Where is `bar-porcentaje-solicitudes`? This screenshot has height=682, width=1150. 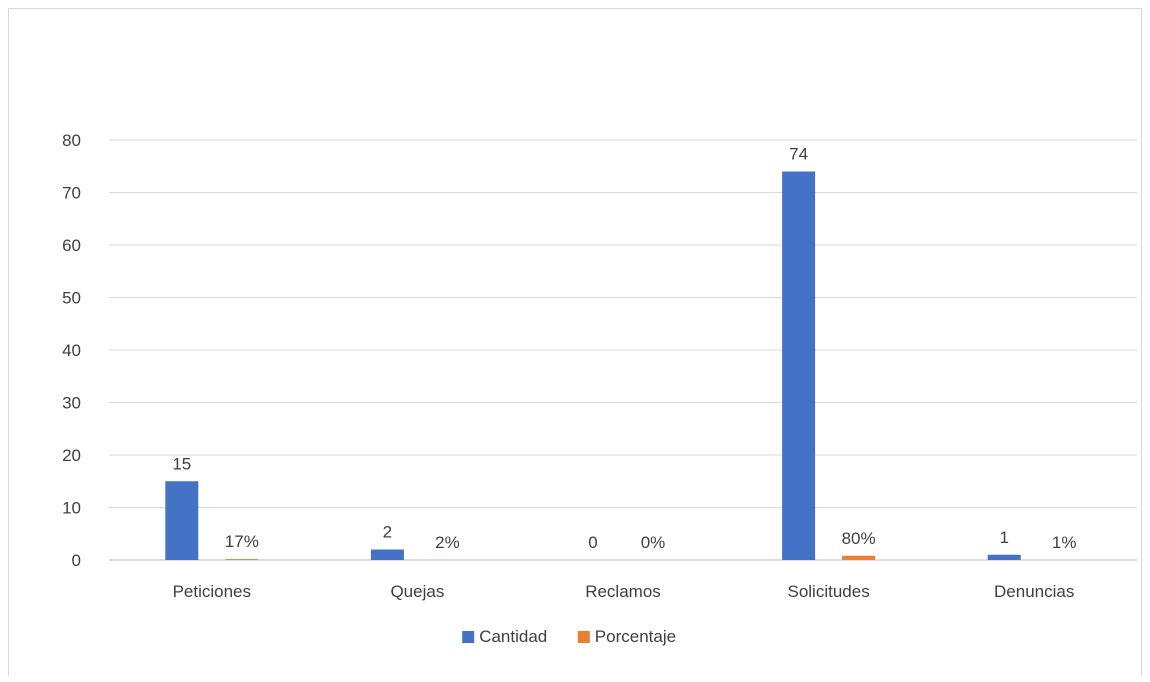 bar-porcentaje-solicitudes is located at coordinates (858, 558).